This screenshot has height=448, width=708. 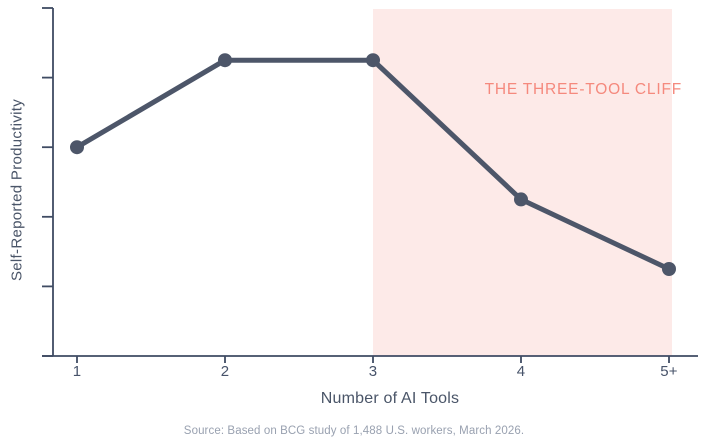 What do you see at coordinates (583, 89) in the screenshot?
I see `cliff-annotation-label: THE THREE-TOOL CLIFF` at bounding box center [583, 89].